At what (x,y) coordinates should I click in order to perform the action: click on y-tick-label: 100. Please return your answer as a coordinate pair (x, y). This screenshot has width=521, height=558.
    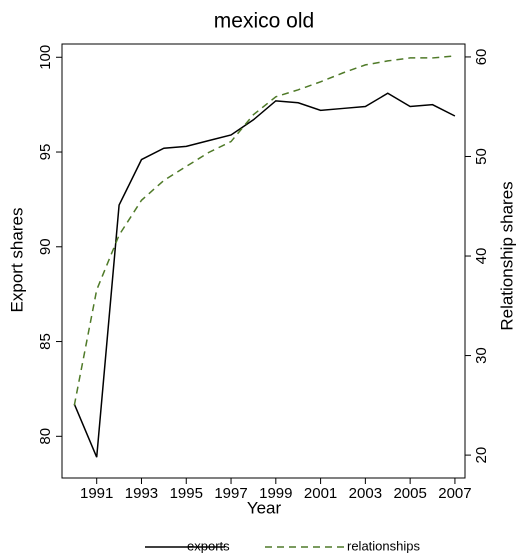
    Looking at the image, I should click on (45, 57).